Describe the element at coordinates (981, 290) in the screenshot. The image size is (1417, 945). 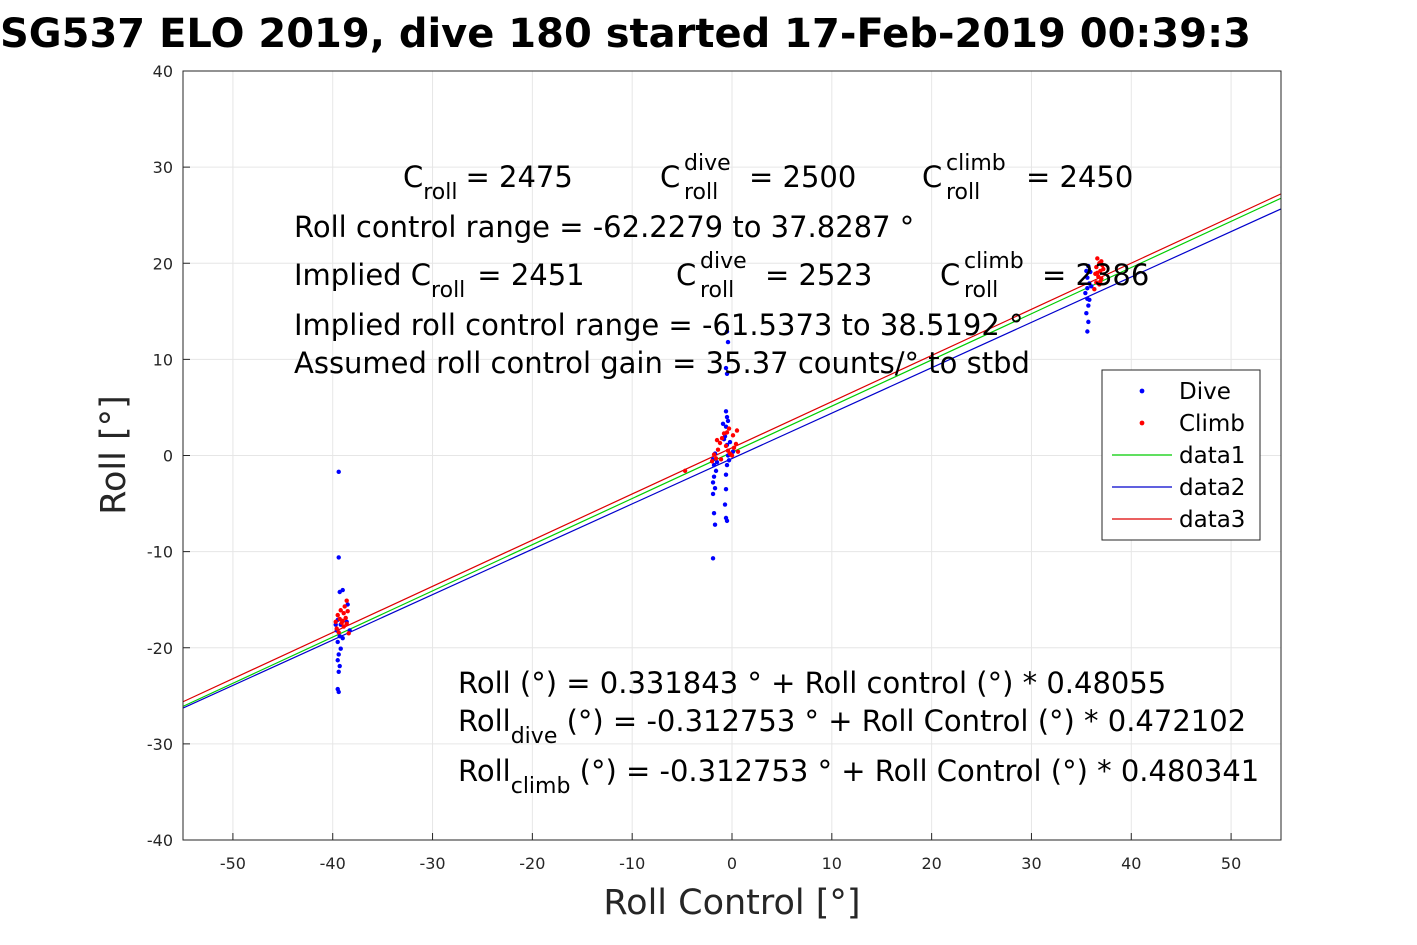
I see `implied-climb-sub: roll` at that location.